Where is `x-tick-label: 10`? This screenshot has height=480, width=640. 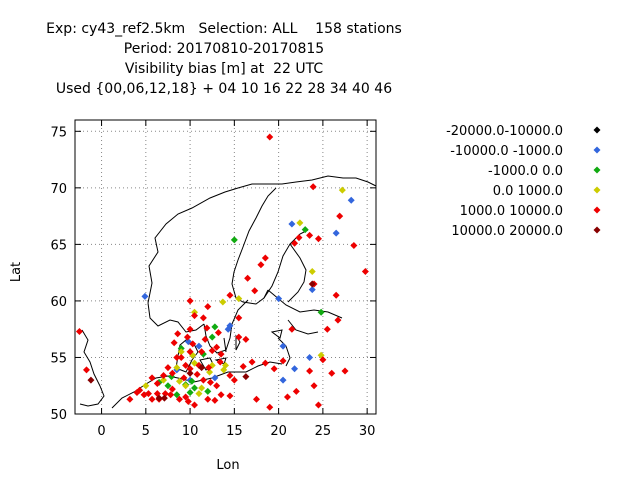
x-tick-label: 10 is located at coordinates (190, 431).